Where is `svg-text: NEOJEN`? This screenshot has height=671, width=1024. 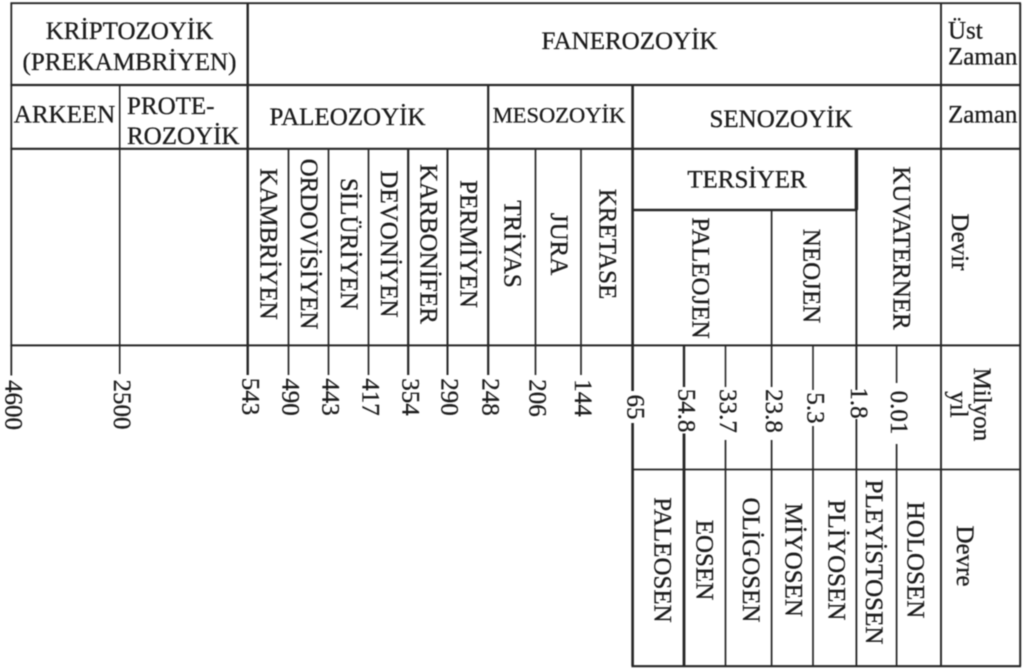
svg-text: NEOJEN is located at coordinates (811, 276).